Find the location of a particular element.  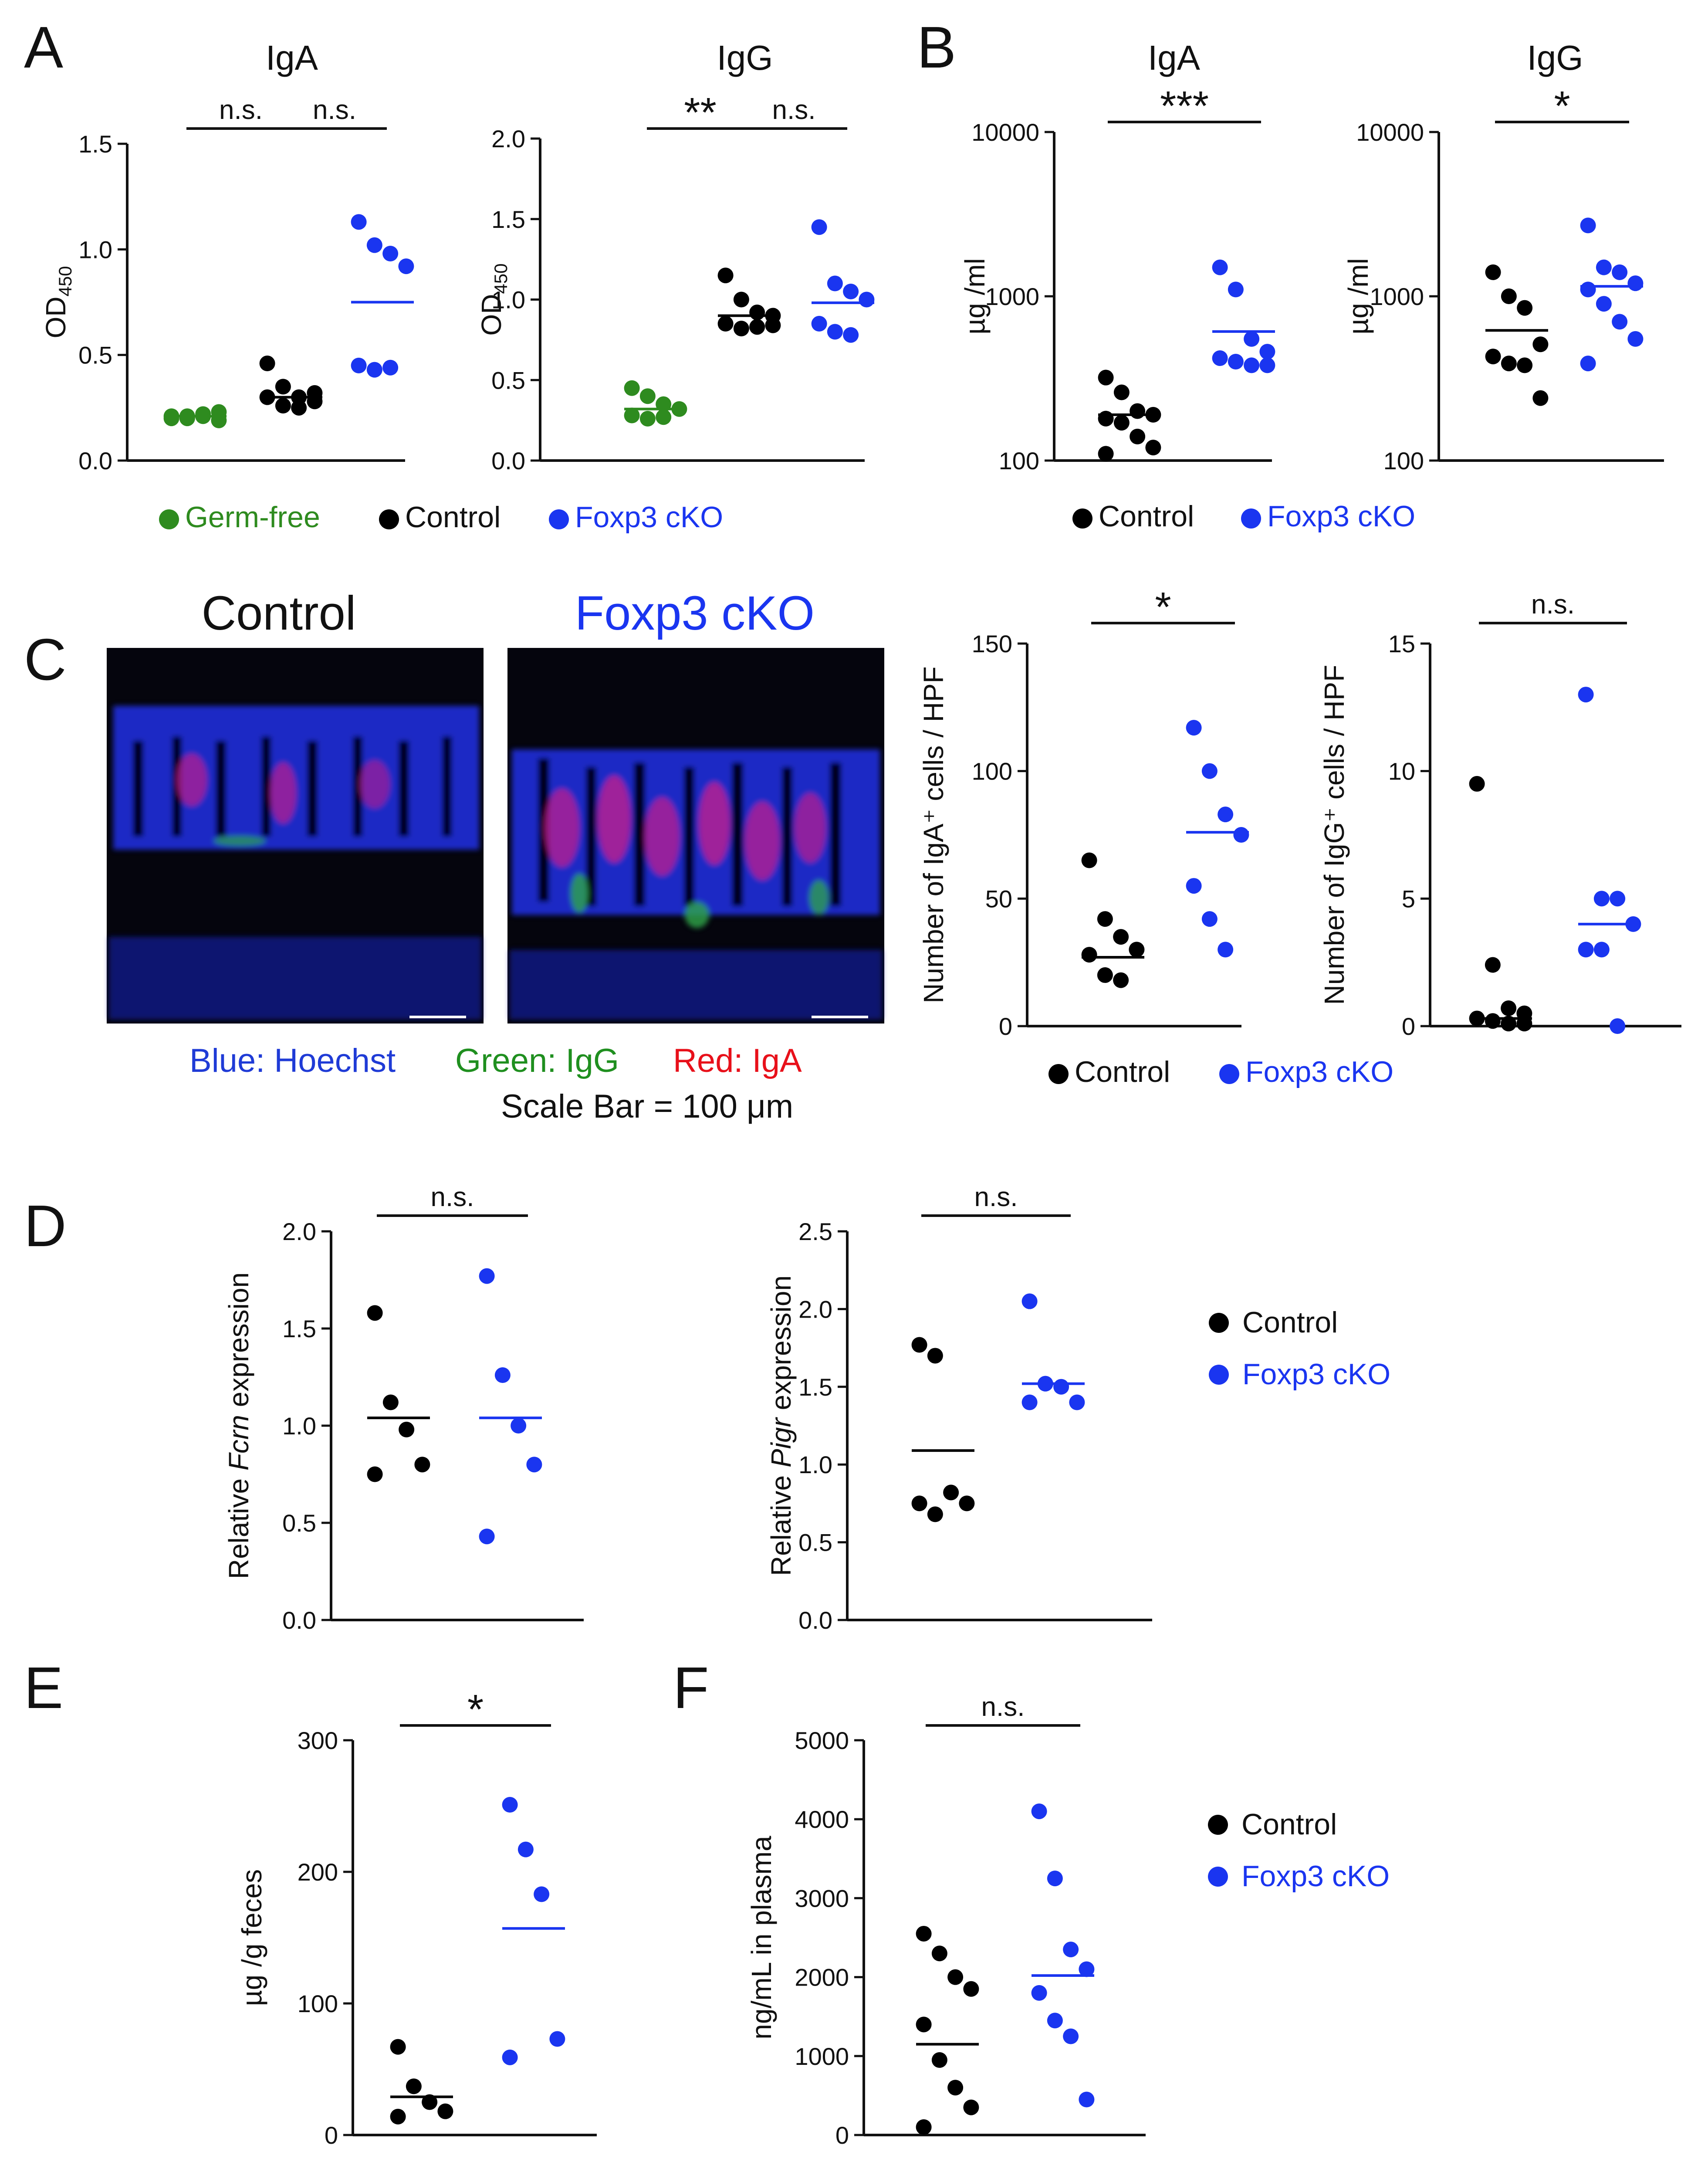

y-tick-label: 2.5 is located at coordinates (815, 1231).